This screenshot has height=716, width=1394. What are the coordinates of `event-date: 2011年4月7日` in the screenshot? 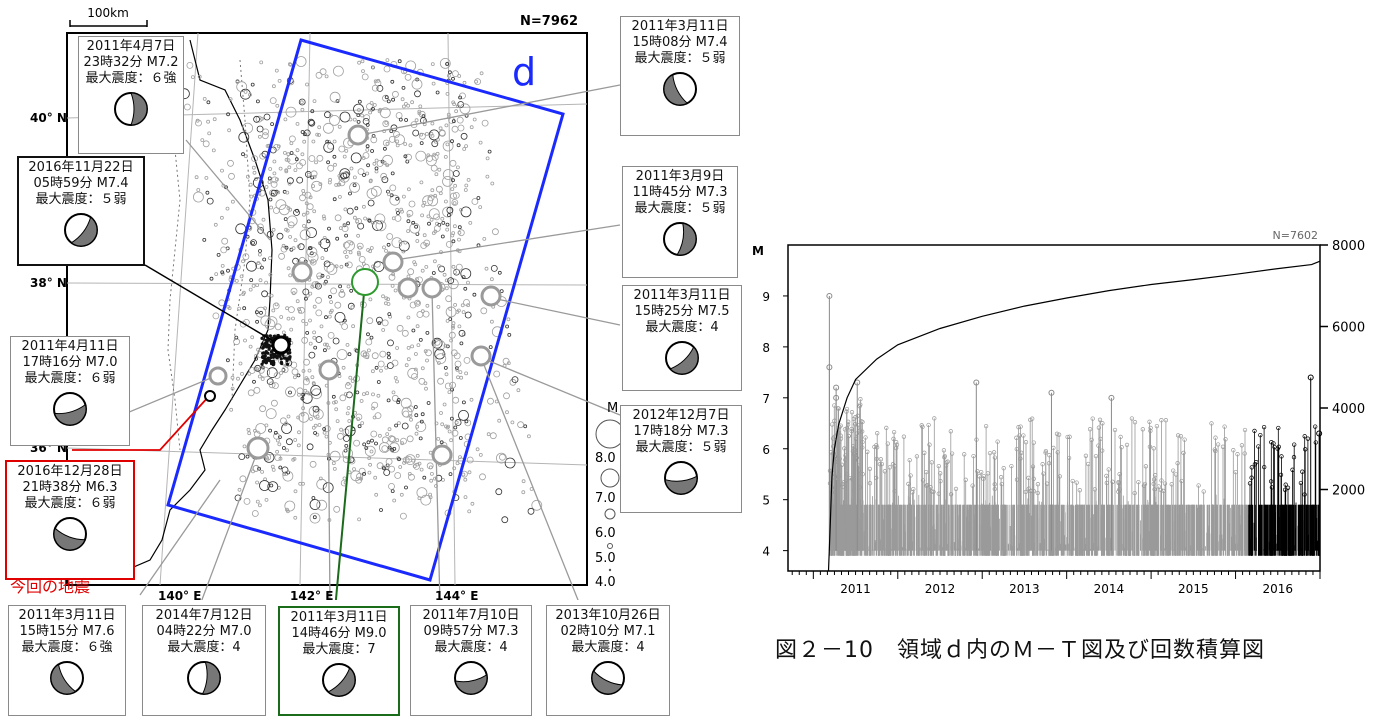 It's located at (131, 46).